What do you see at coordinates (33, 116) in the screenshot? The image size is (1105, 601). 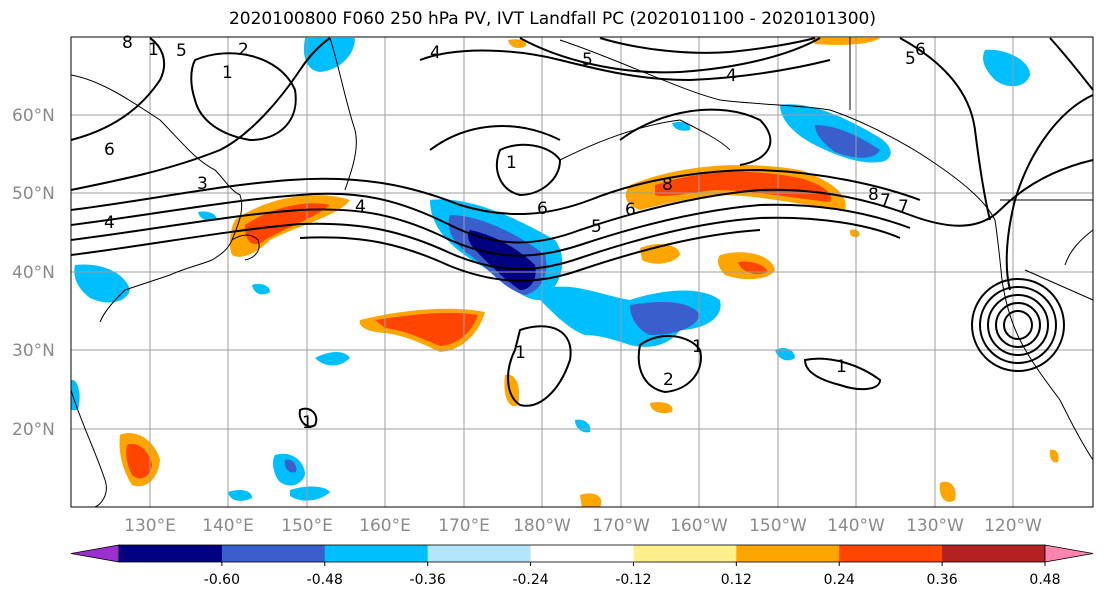 I see `lat-label: 60°N` at bounding box center [33, 116].